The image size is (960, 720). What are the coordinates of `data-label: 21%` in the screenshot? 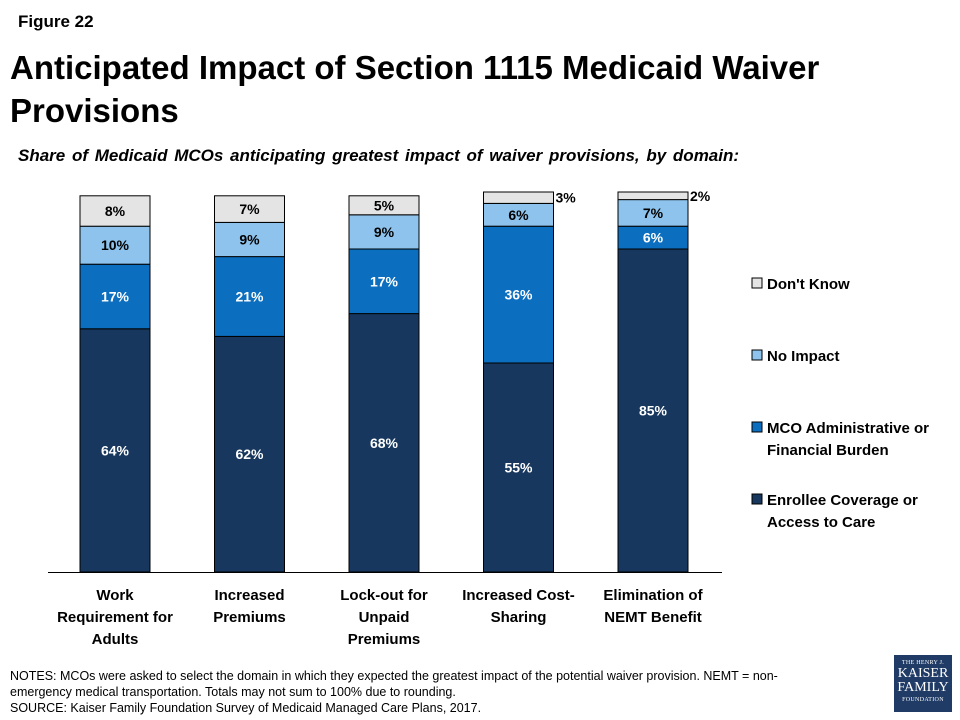 It's located at (249, 297).